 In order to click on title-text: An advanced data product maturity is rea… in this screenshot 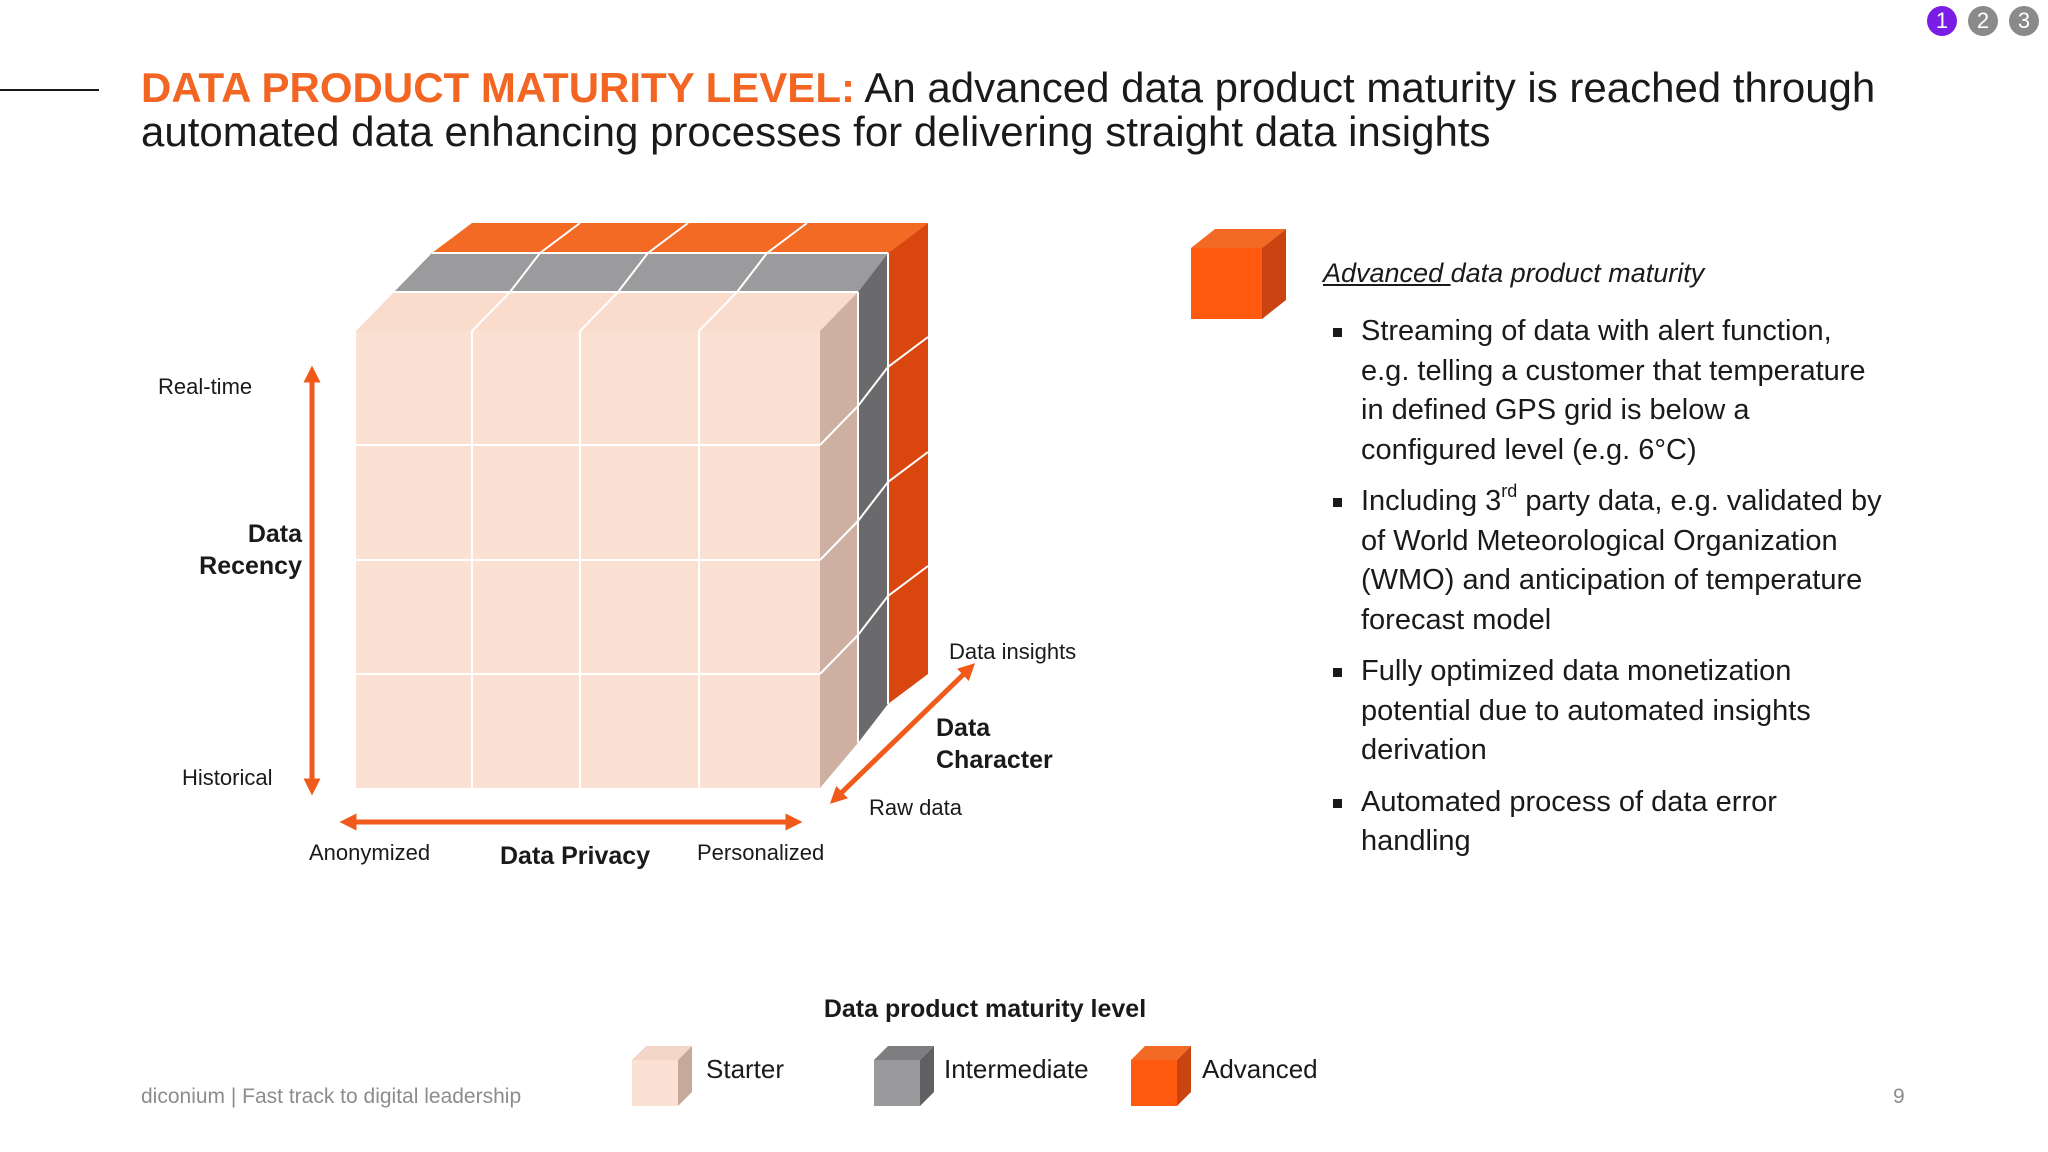, I will do `click(1008, 109)`.